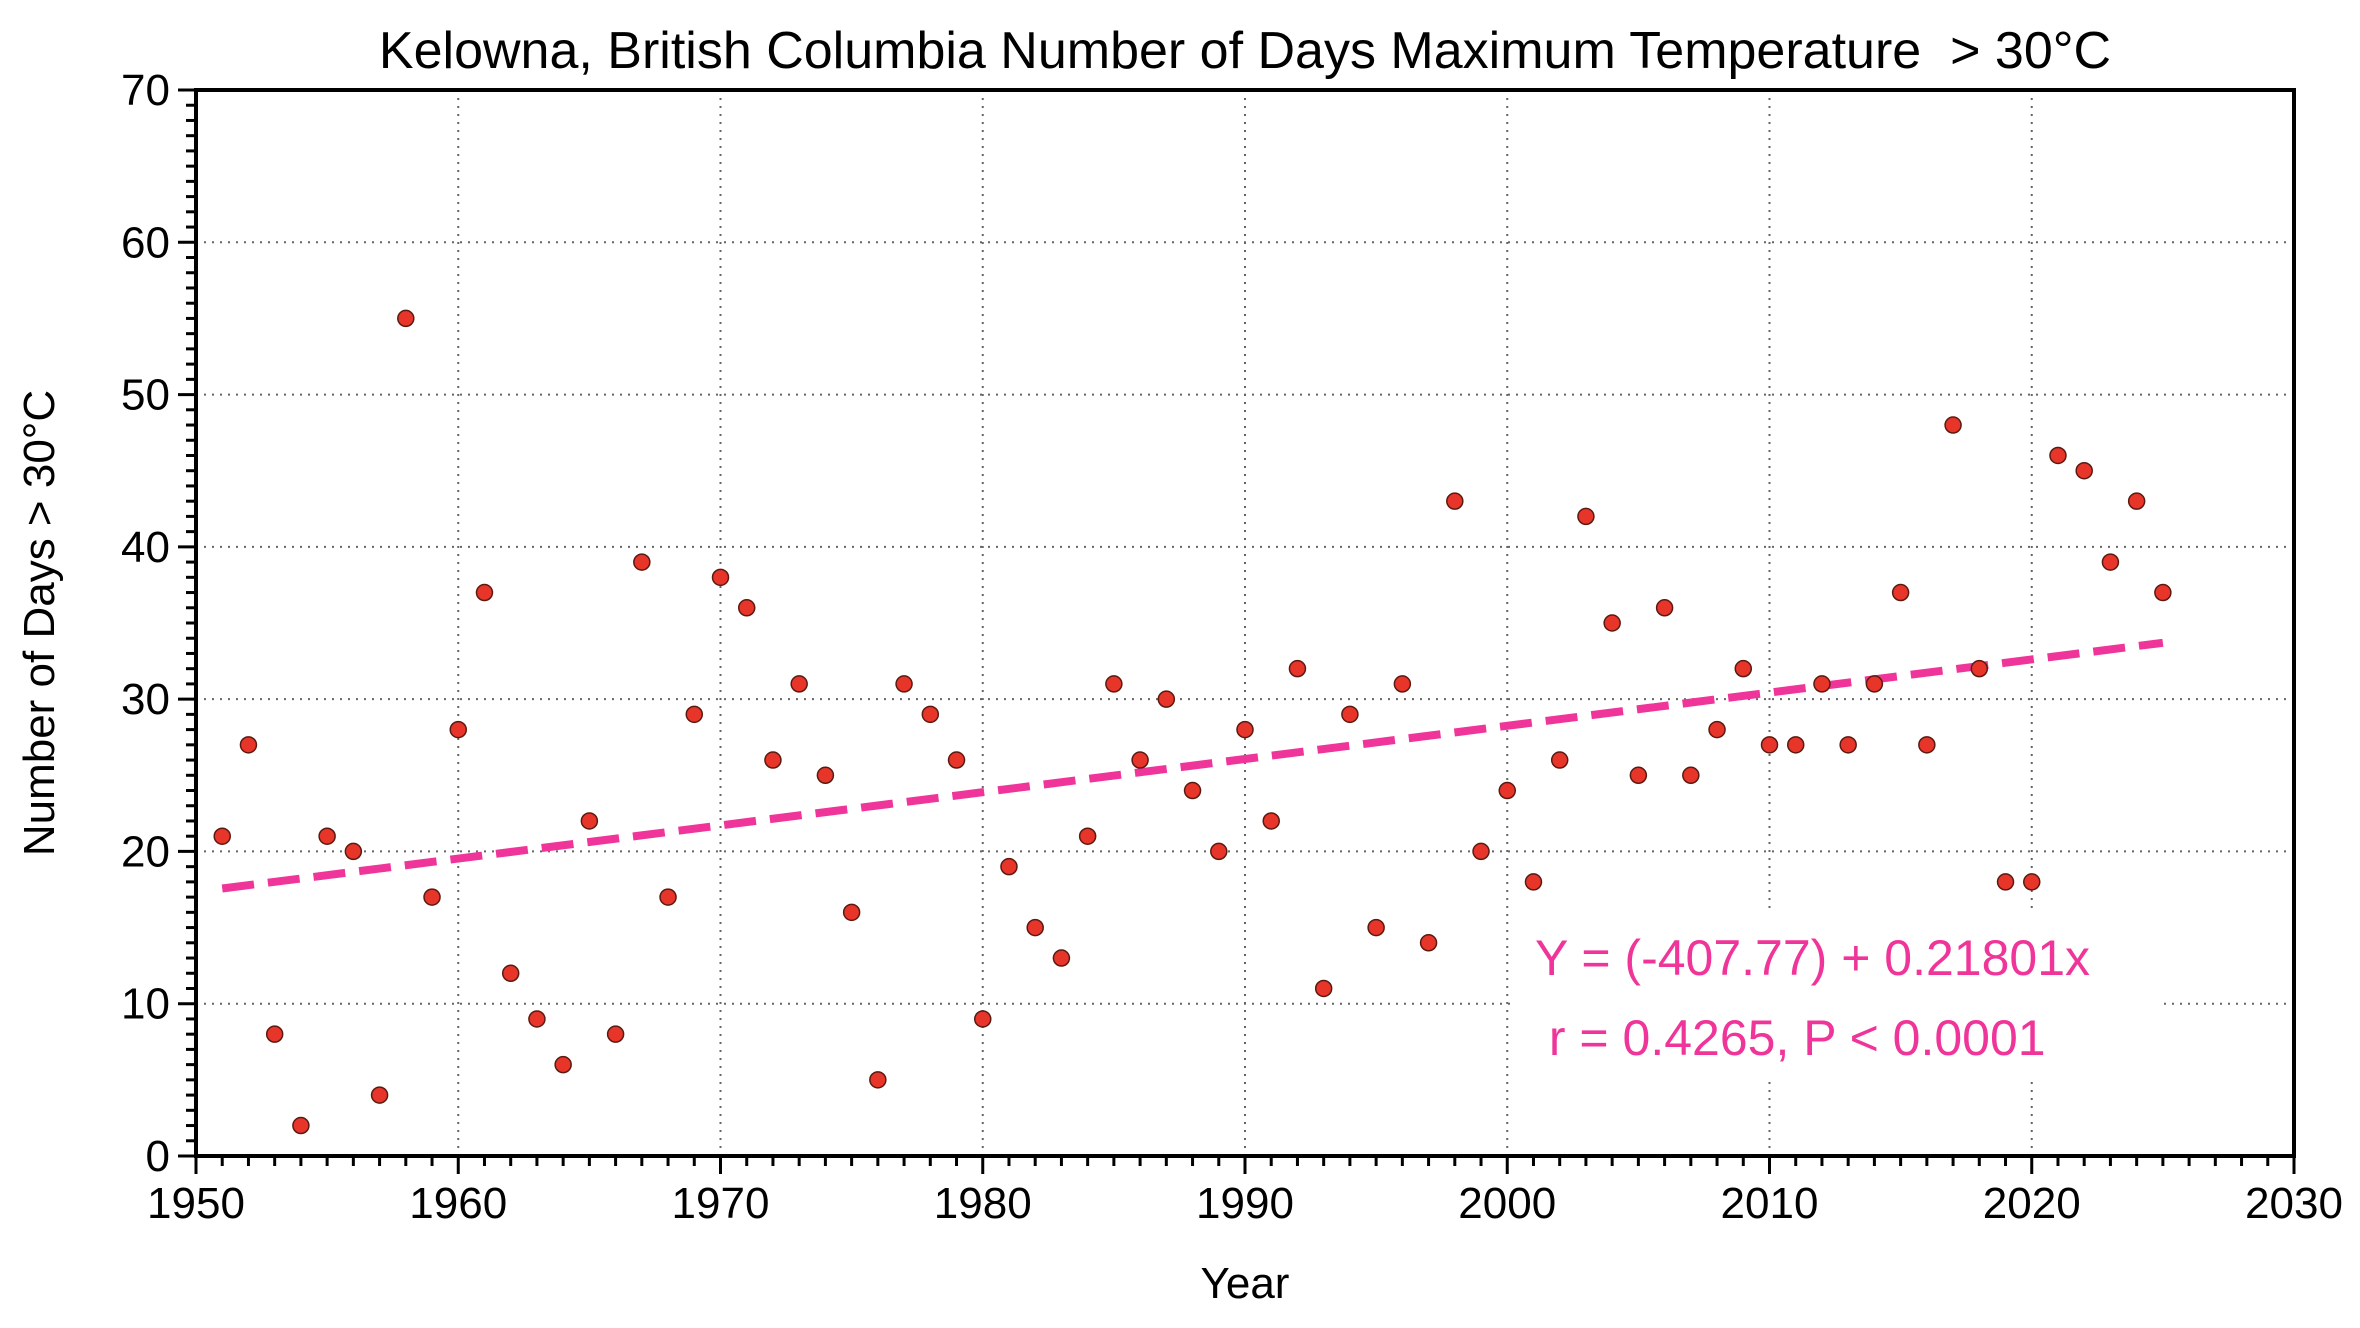  I want to click on x-tick-label: 1990, so click(1245, 1203).